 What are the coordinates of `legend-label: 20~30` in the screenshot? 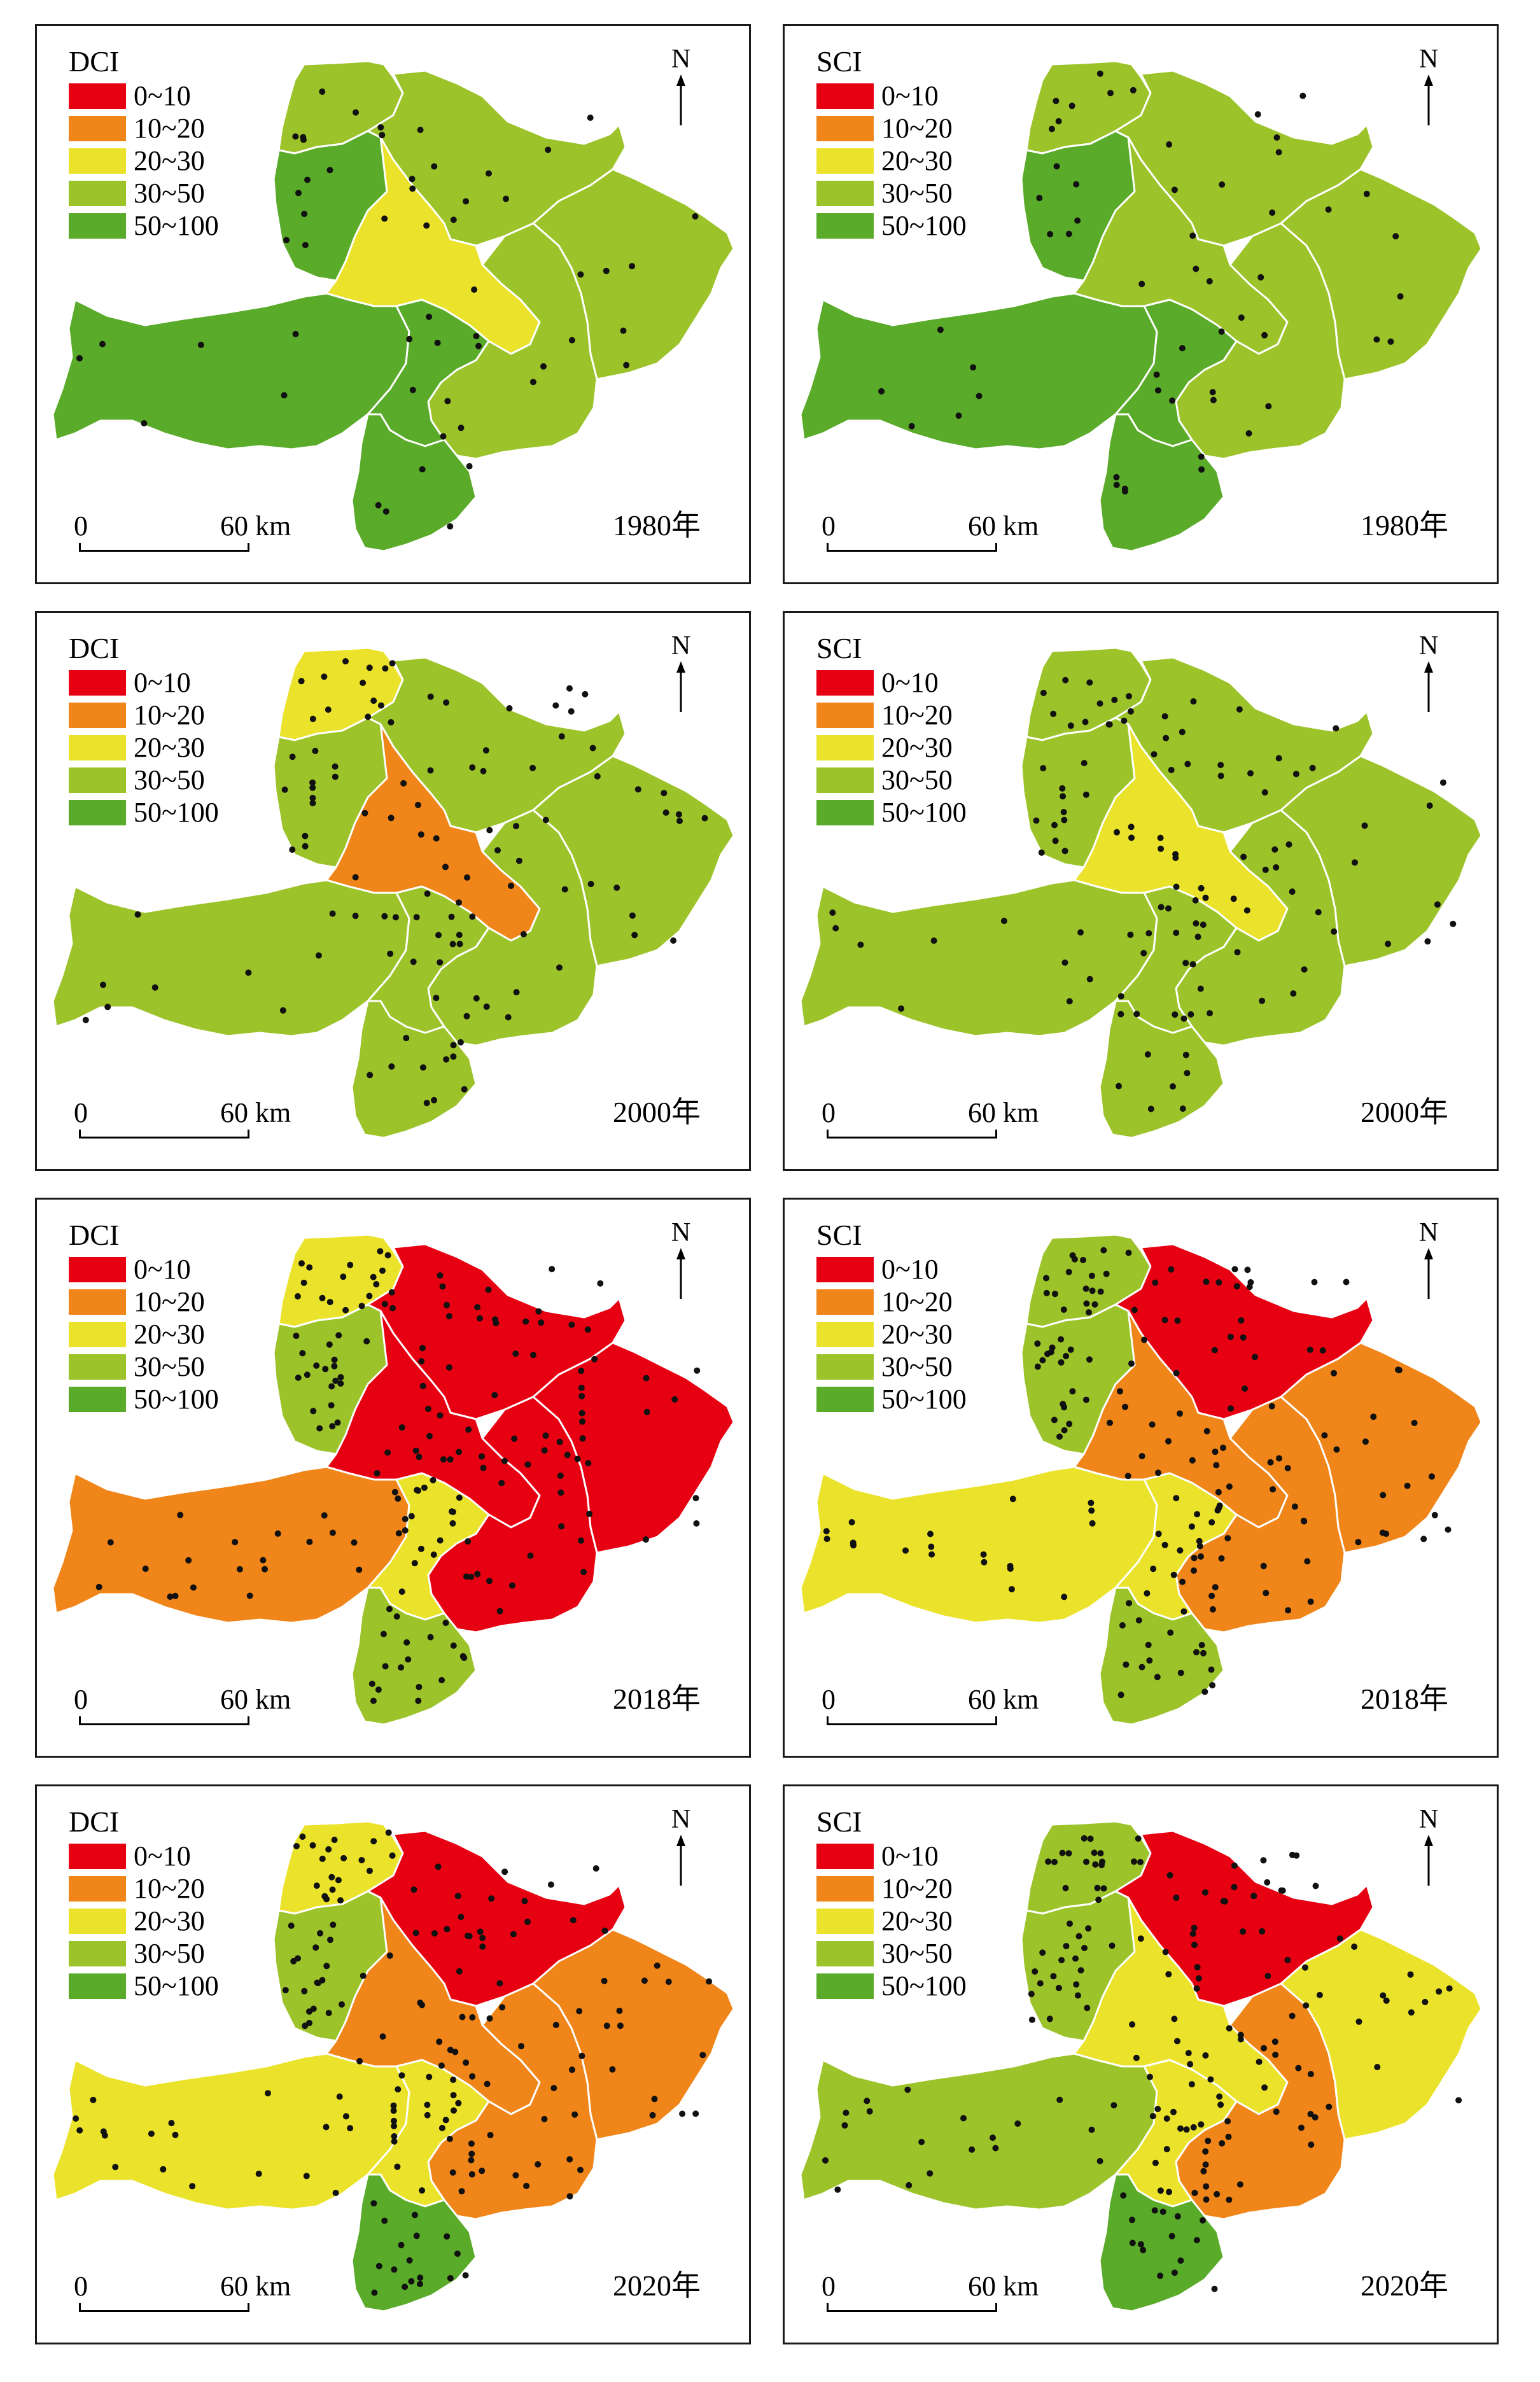 It's located at (917, 748).